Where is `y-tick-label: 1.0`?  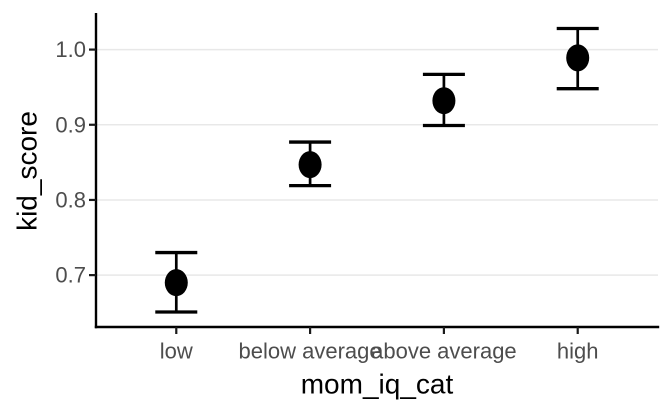
y-tick-label: 1.0 is located at coordinates (70, 49).